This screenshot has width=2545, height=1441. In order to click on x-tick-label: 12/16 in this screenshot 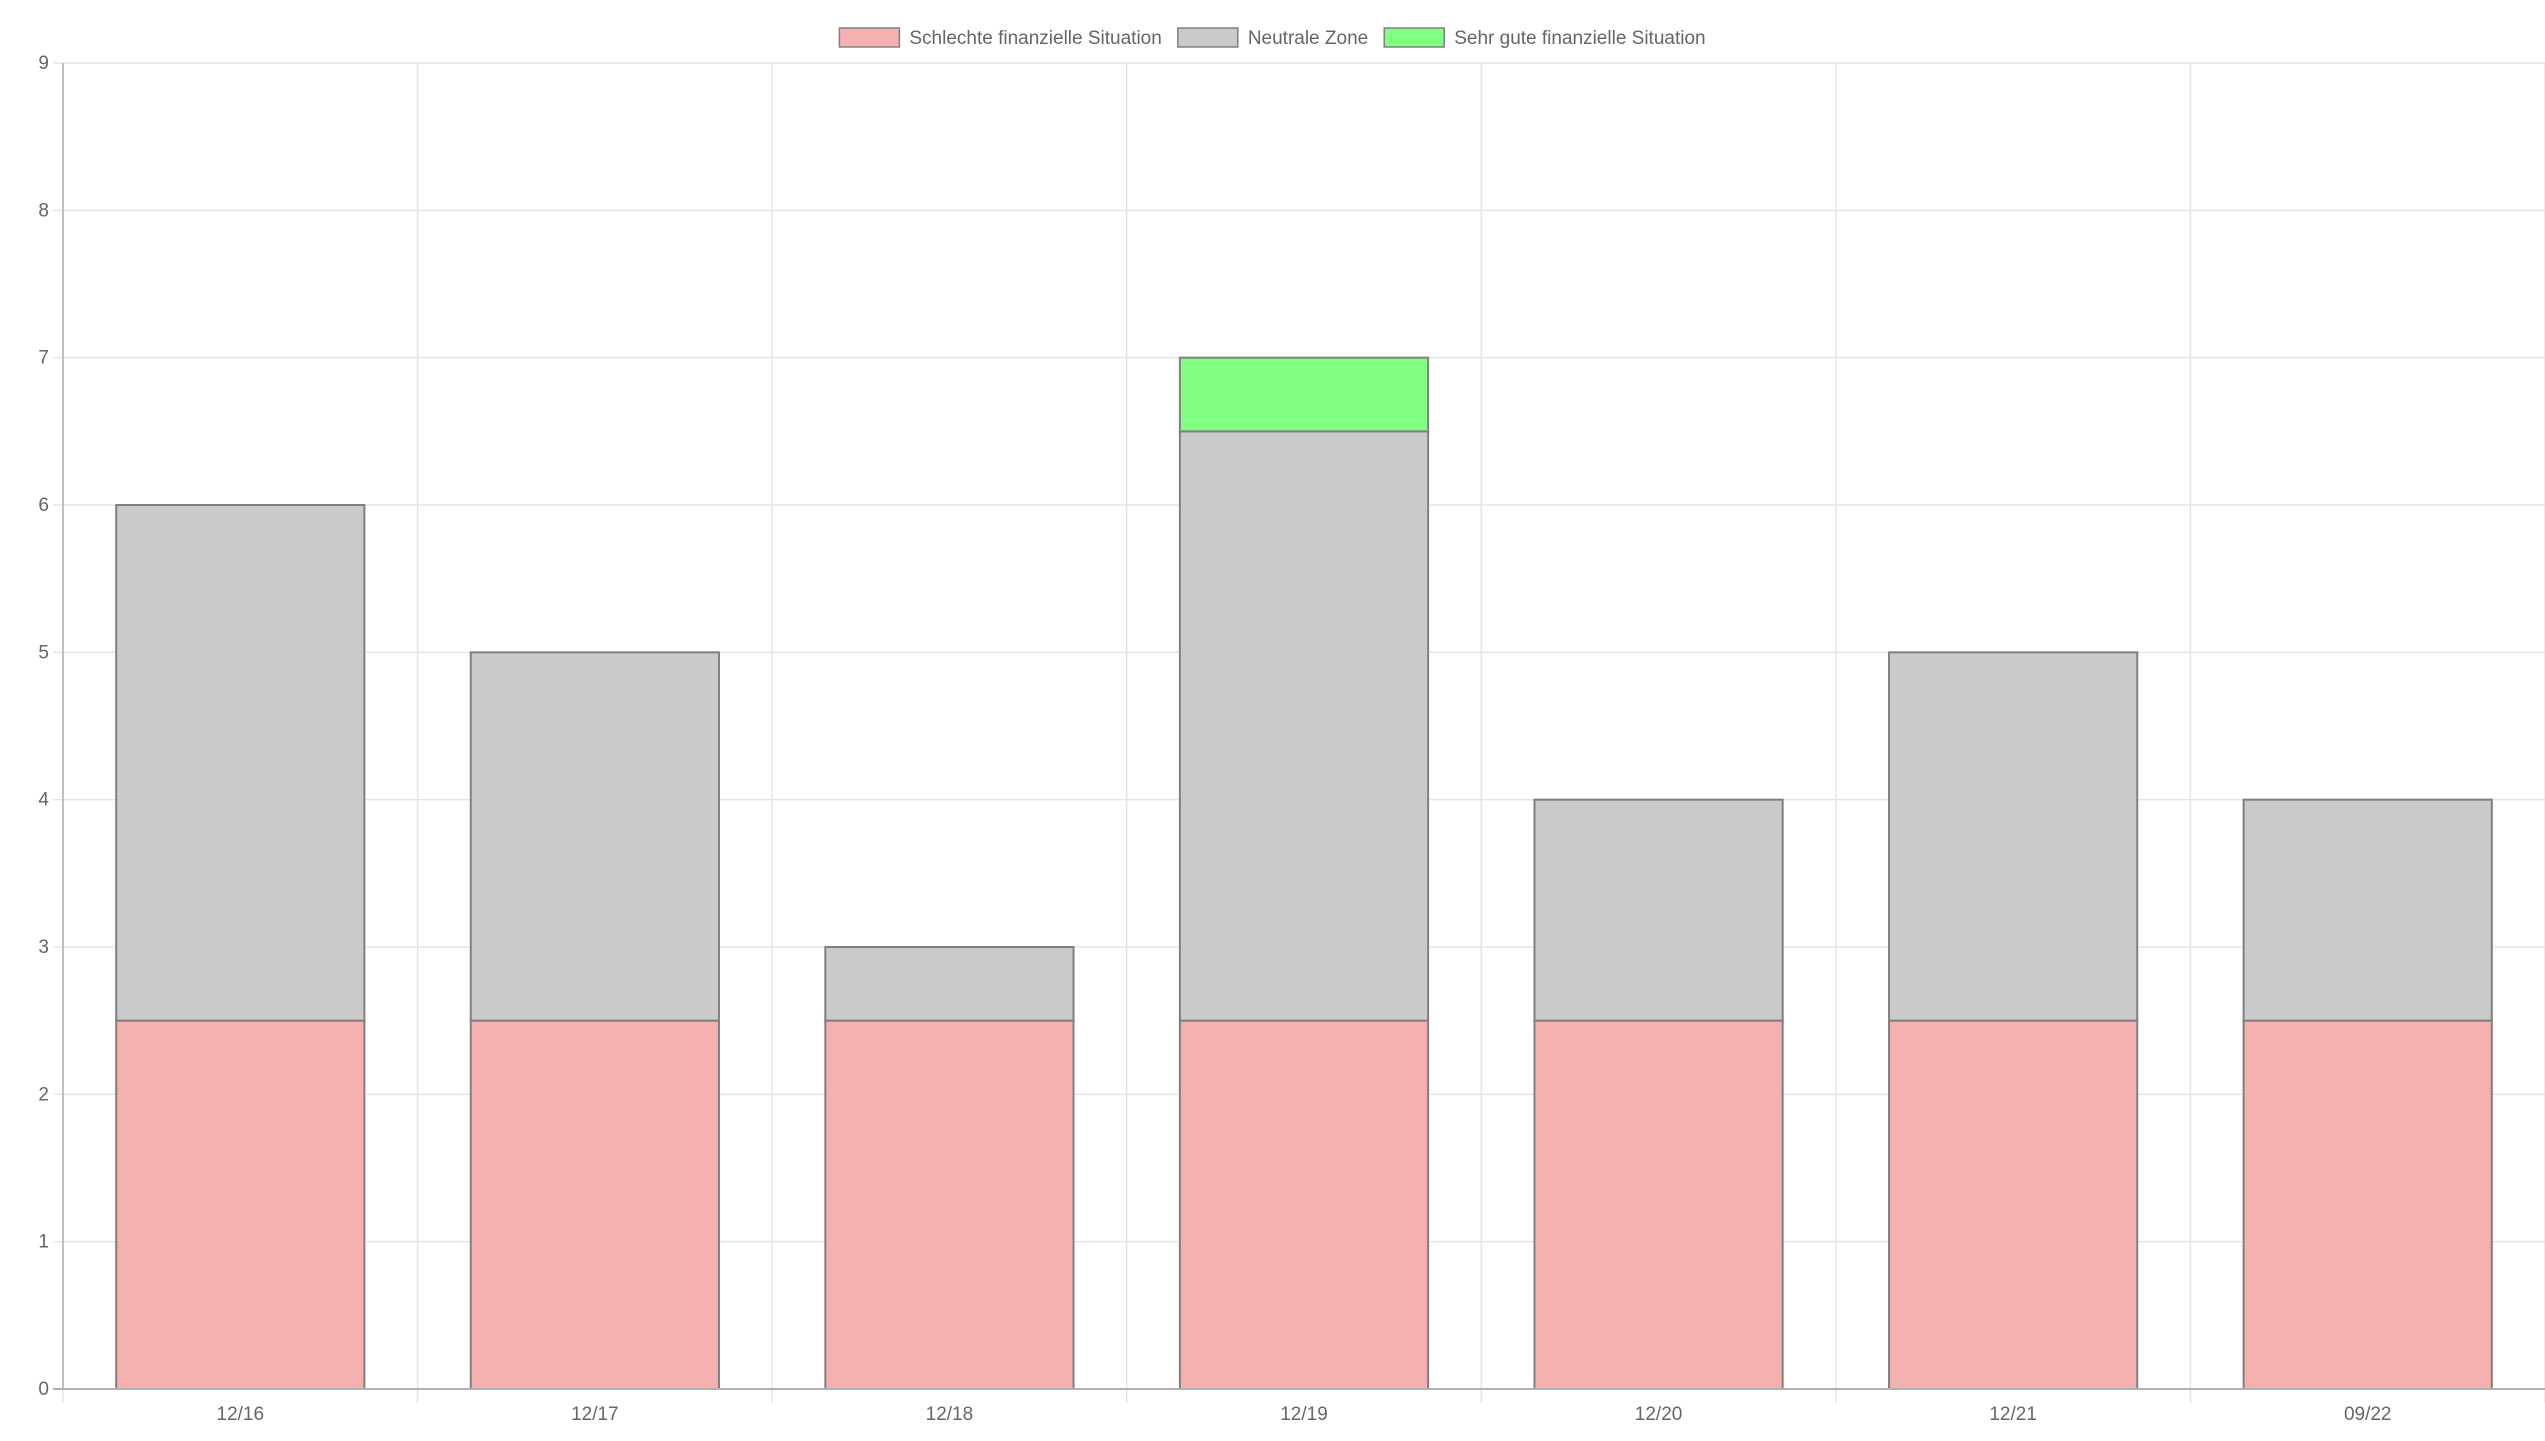, I will do `click(241, 1414)`.